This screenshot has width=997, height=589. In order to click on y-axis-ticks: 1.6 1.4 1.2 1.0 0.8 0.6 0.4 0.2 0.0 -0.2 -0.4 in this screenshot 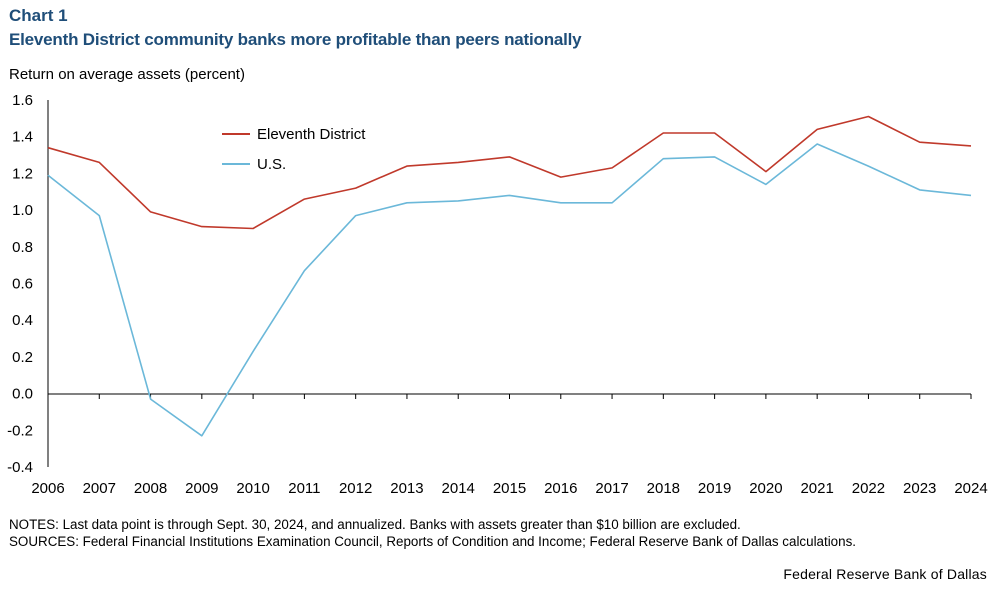, I will do `click(28, 284)`.